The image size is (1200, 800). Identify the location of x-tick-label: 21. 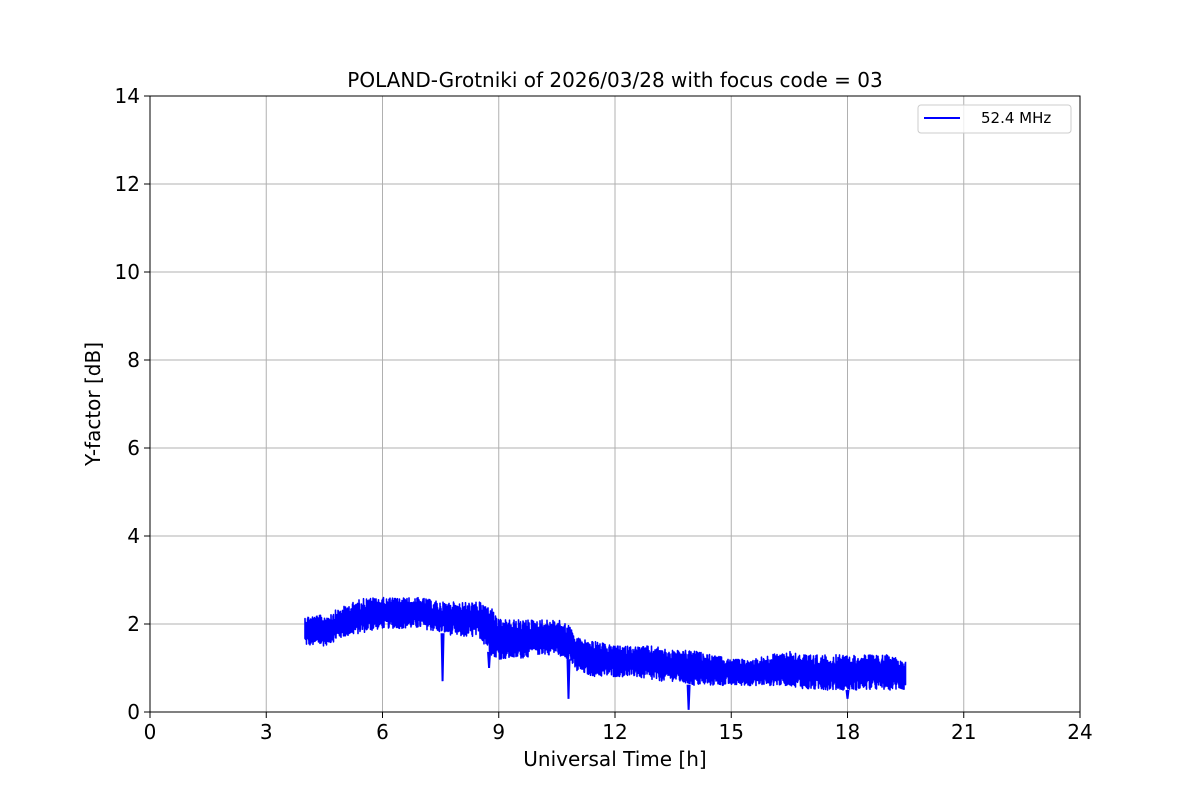
(963, 732).